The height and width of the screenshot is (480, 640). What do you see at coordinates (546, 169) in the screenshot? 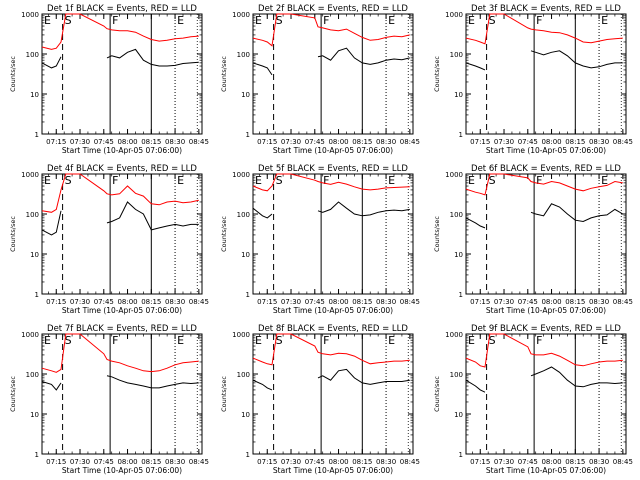
I see `panel-title: Det 6f BLACK = Events, RED = LLD` at bounding box center [546, 169].